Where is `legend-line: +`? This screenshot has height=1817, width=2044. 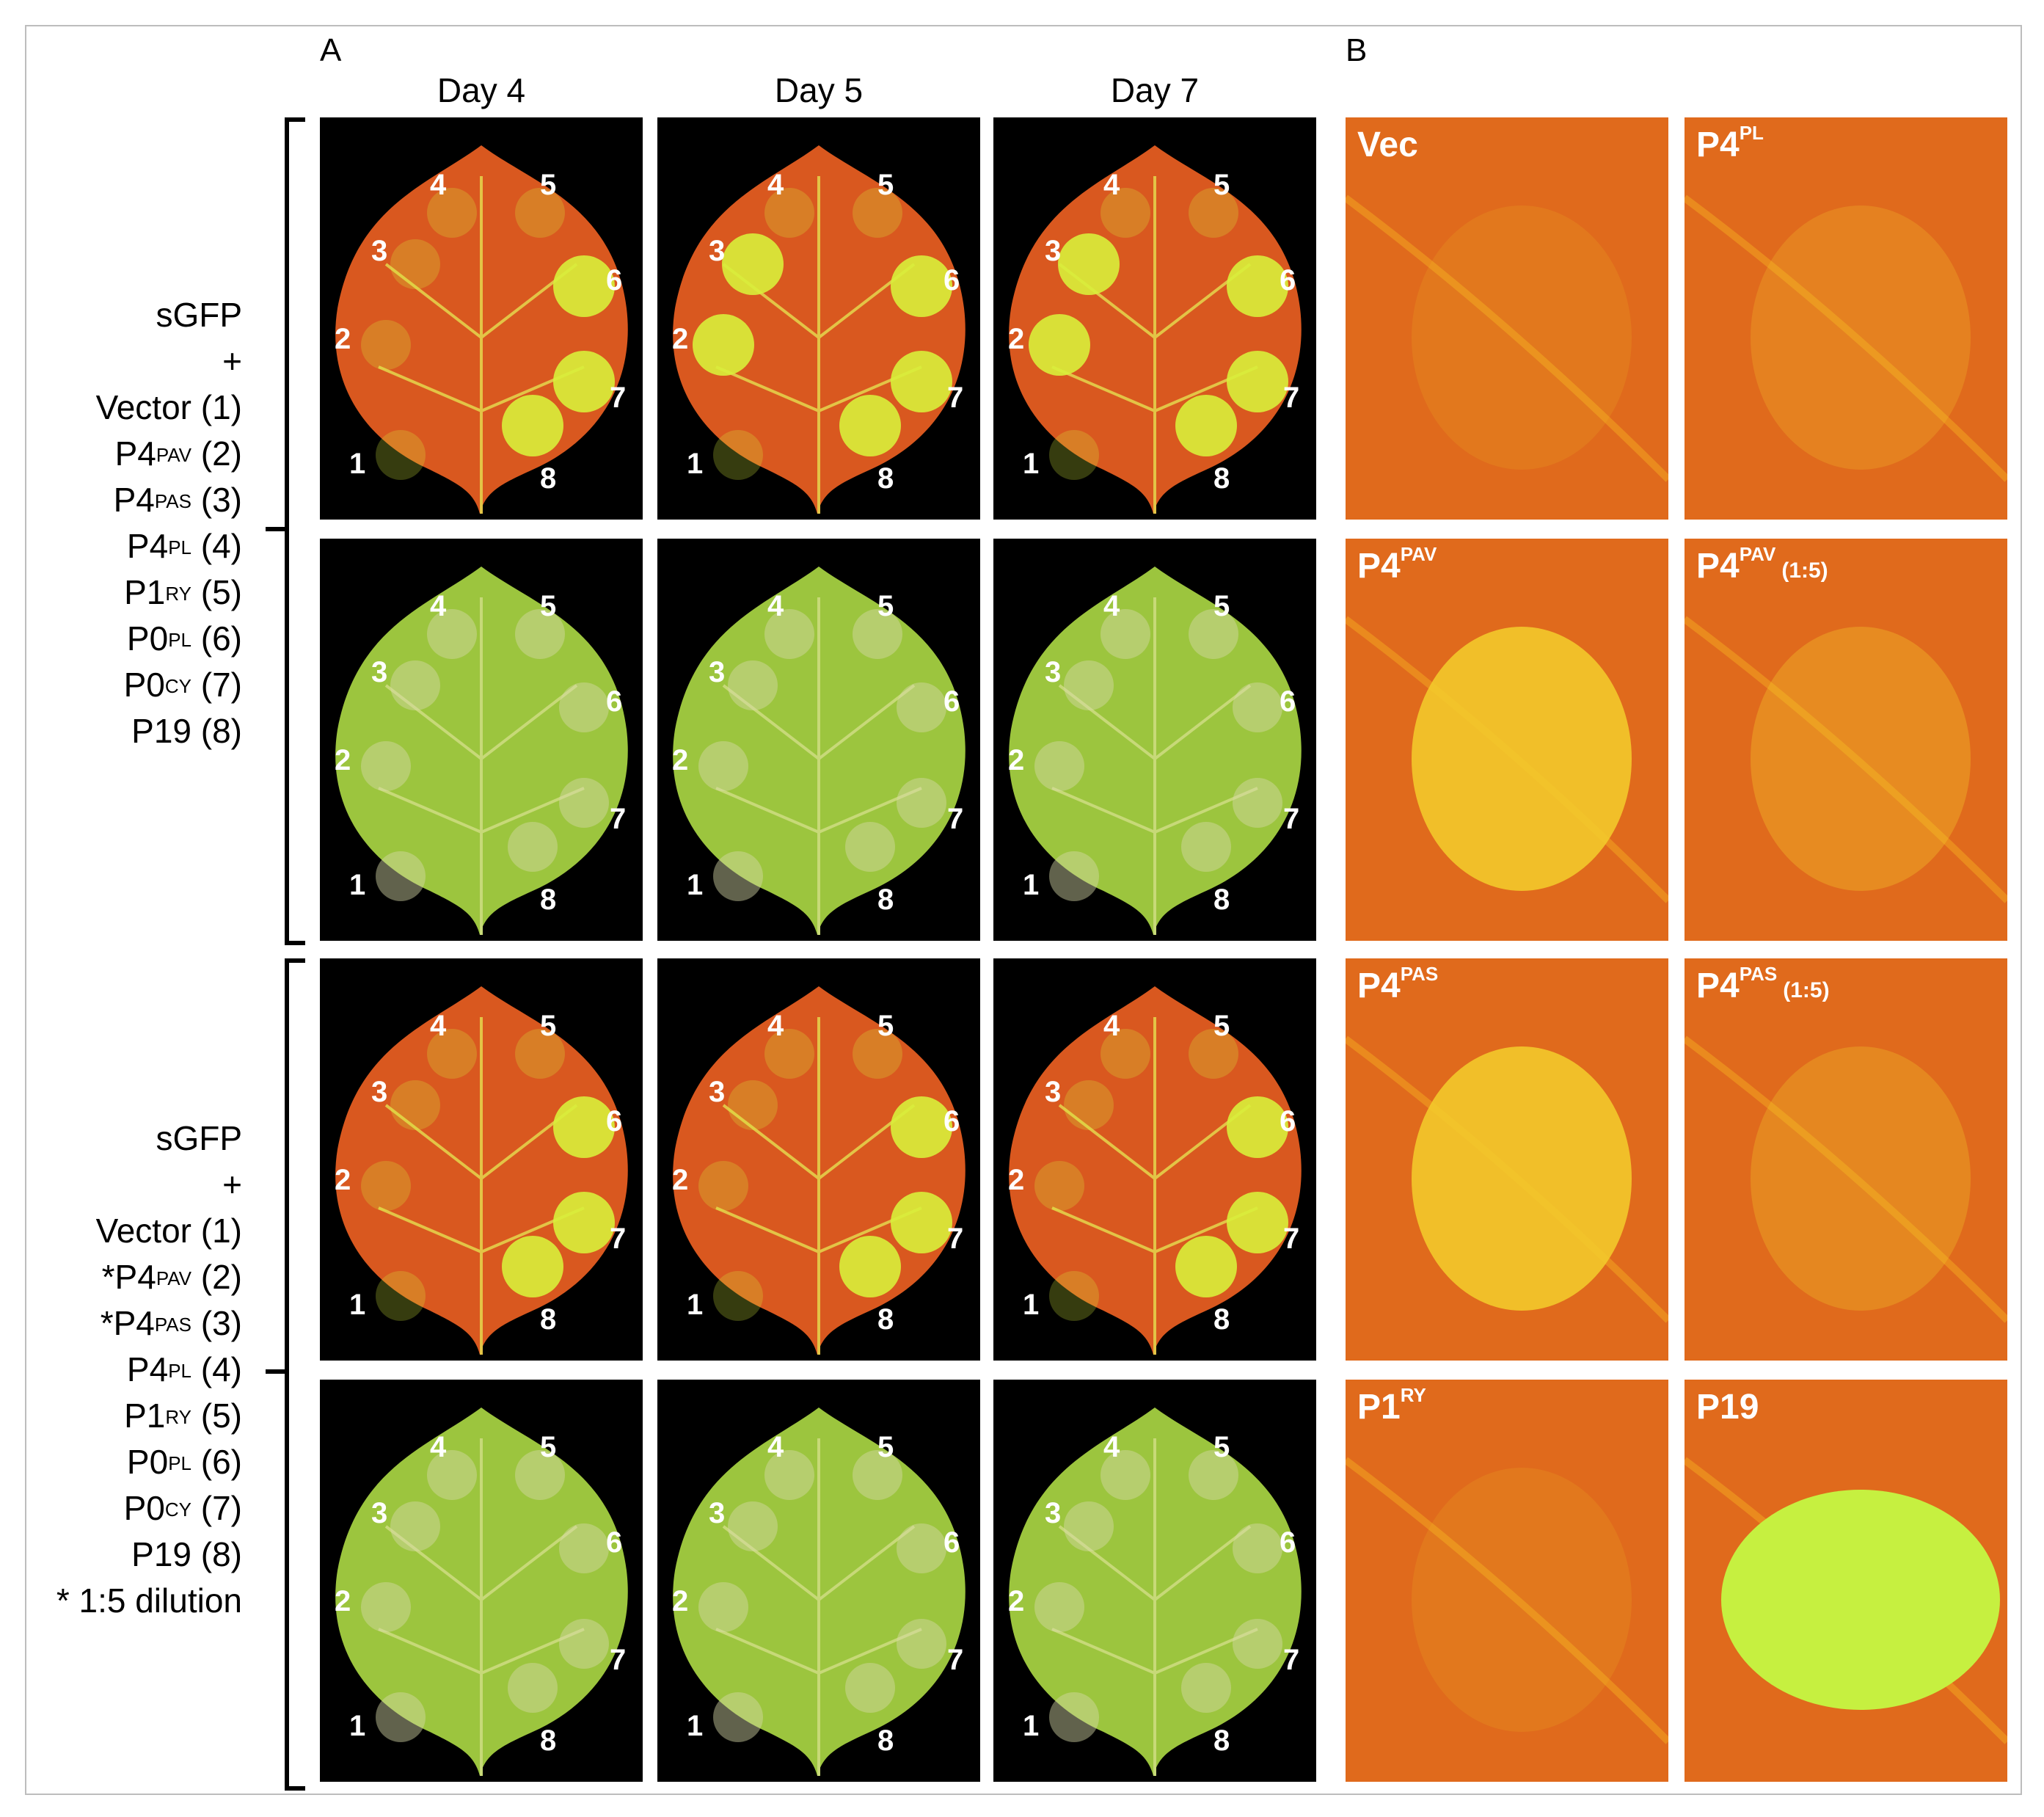
legend-line: + is located at coordinates (121, 362).